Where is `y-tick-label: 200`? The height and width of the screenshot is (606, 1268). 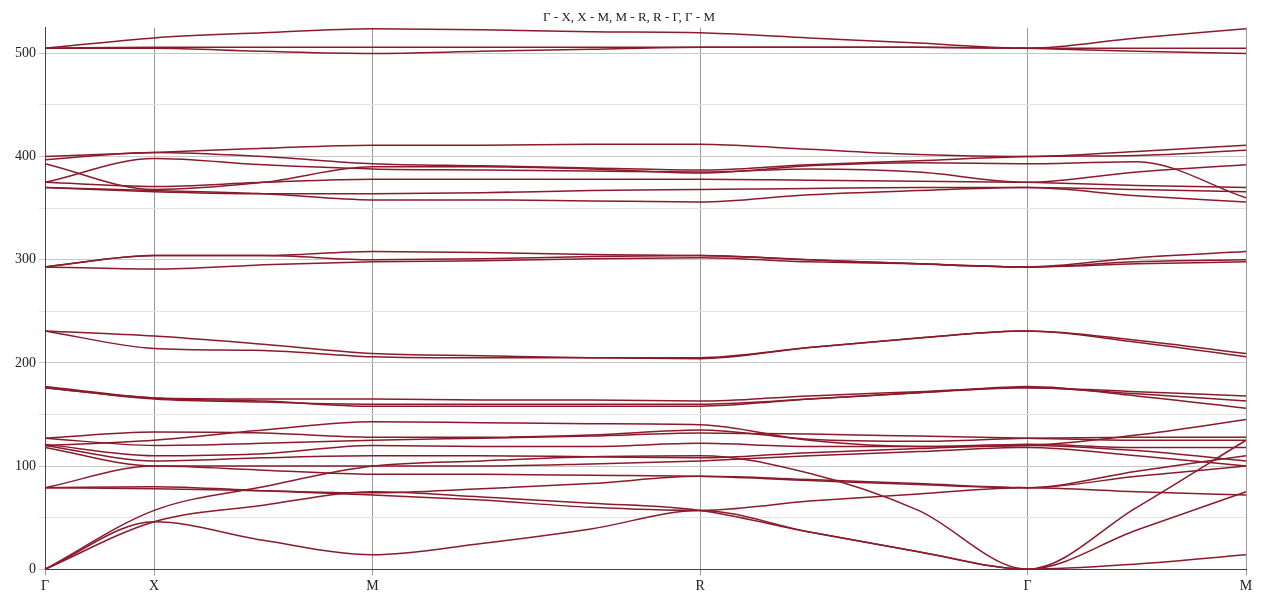 y-tick-label: 200 is located at coordinates (25, 362).